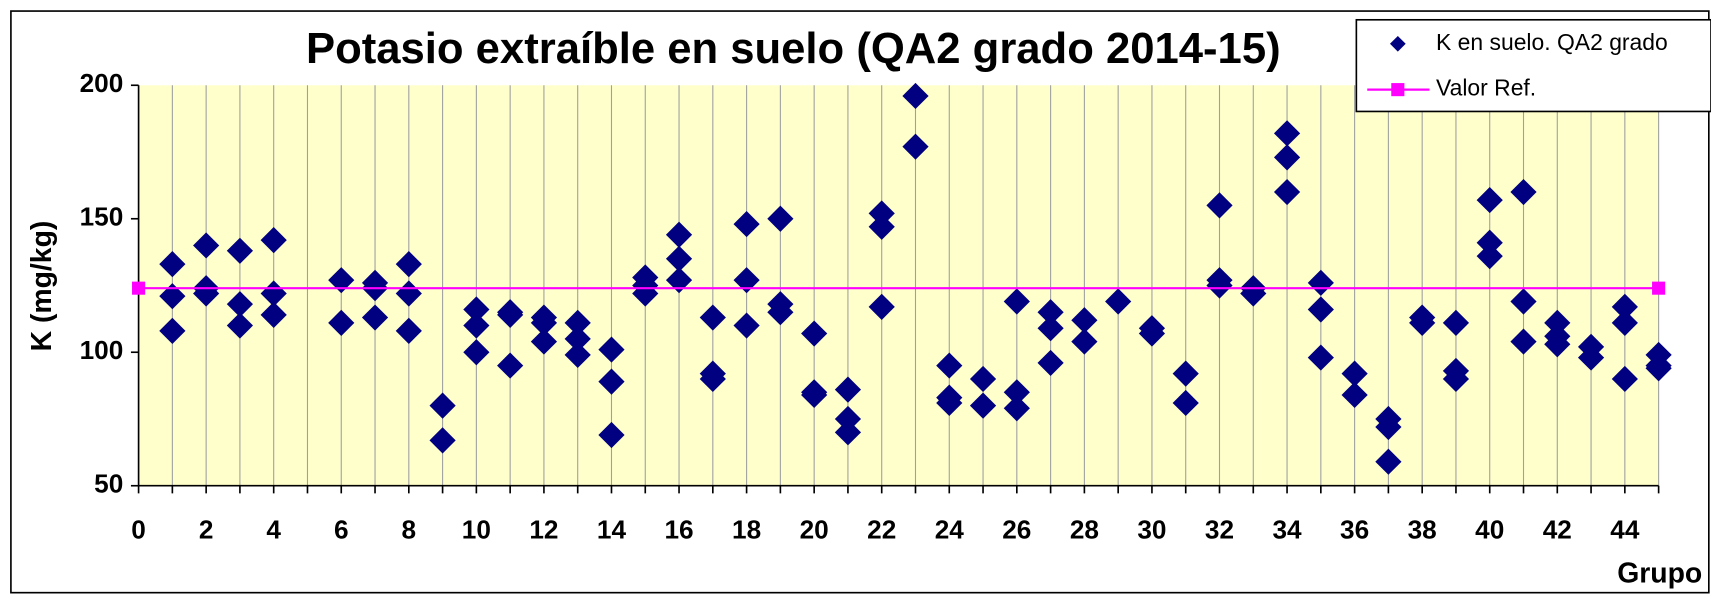  Describe the element at coordinates (102, 83) in the screenshot. I see `y-tick-label: 200` at that location.